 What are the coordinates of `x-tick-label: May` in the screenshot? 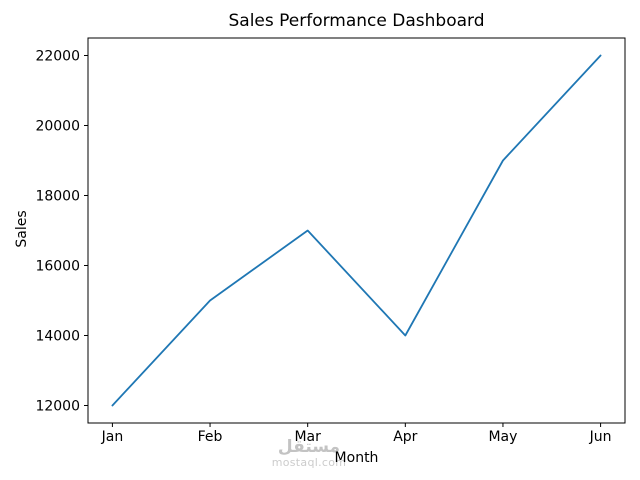 It's located at (502, 437).